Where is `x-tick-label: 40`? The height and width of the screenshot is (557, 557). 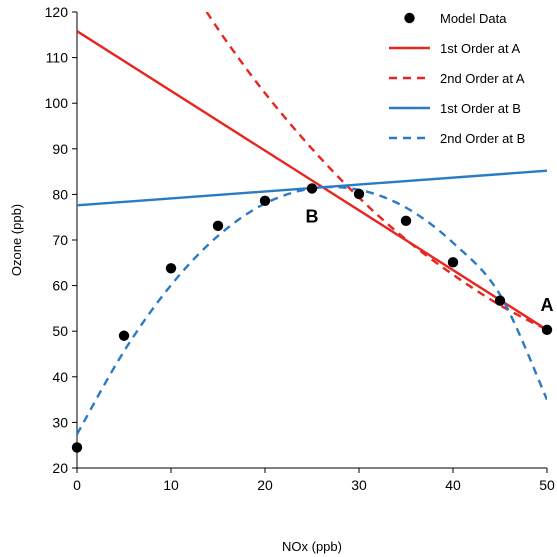 x-tick-label: 40 is located at coordinates (453, 485).